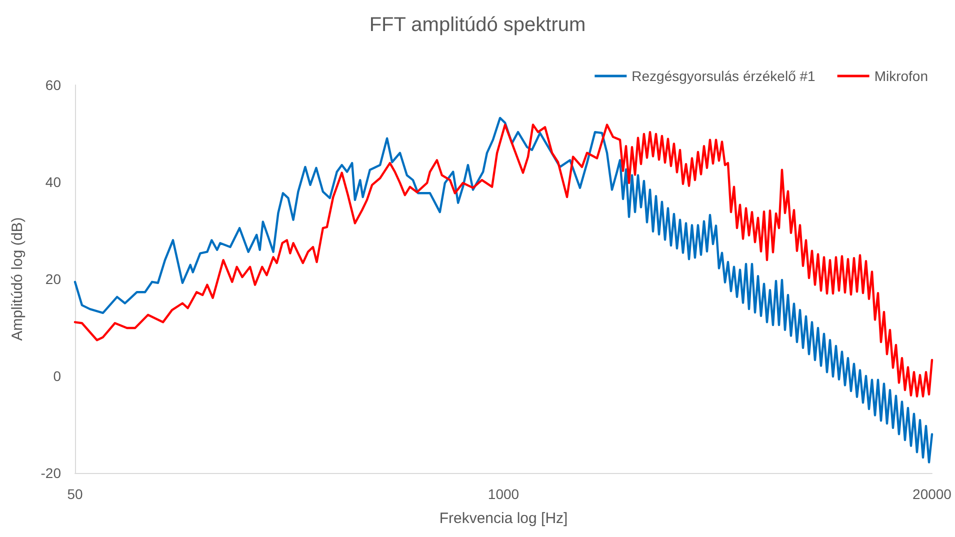  What do you see at coordinates (57, 376) in the screenshot?
I see `y-tick-label: 0` at bounding box center [57, 376].